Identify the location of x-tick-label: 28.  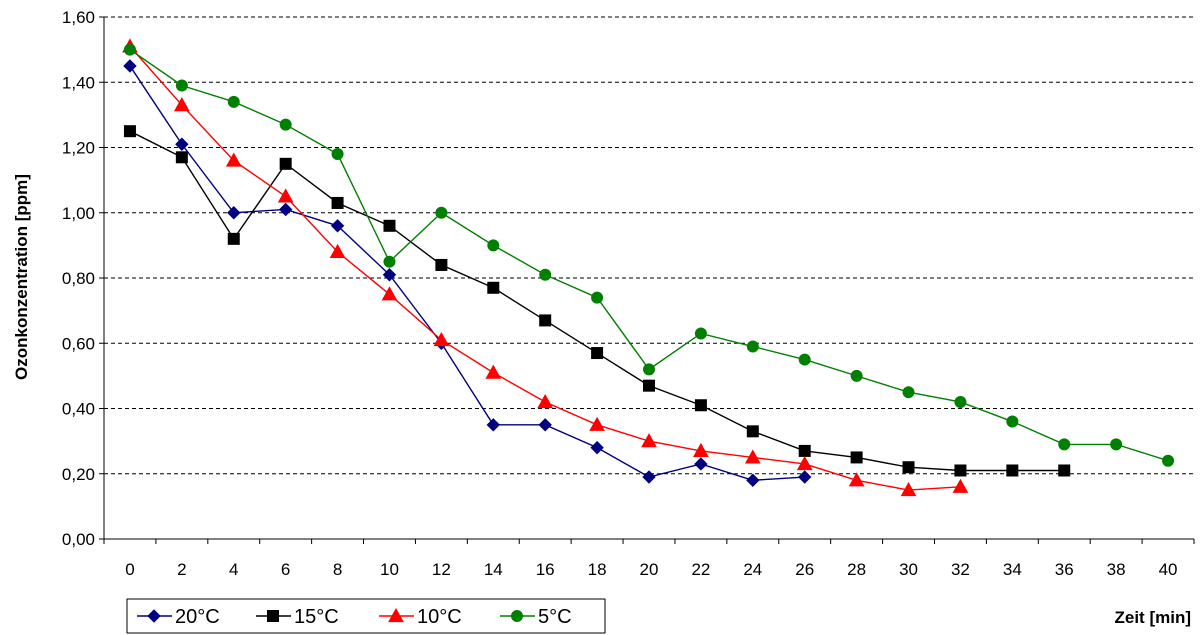
(856, 569).